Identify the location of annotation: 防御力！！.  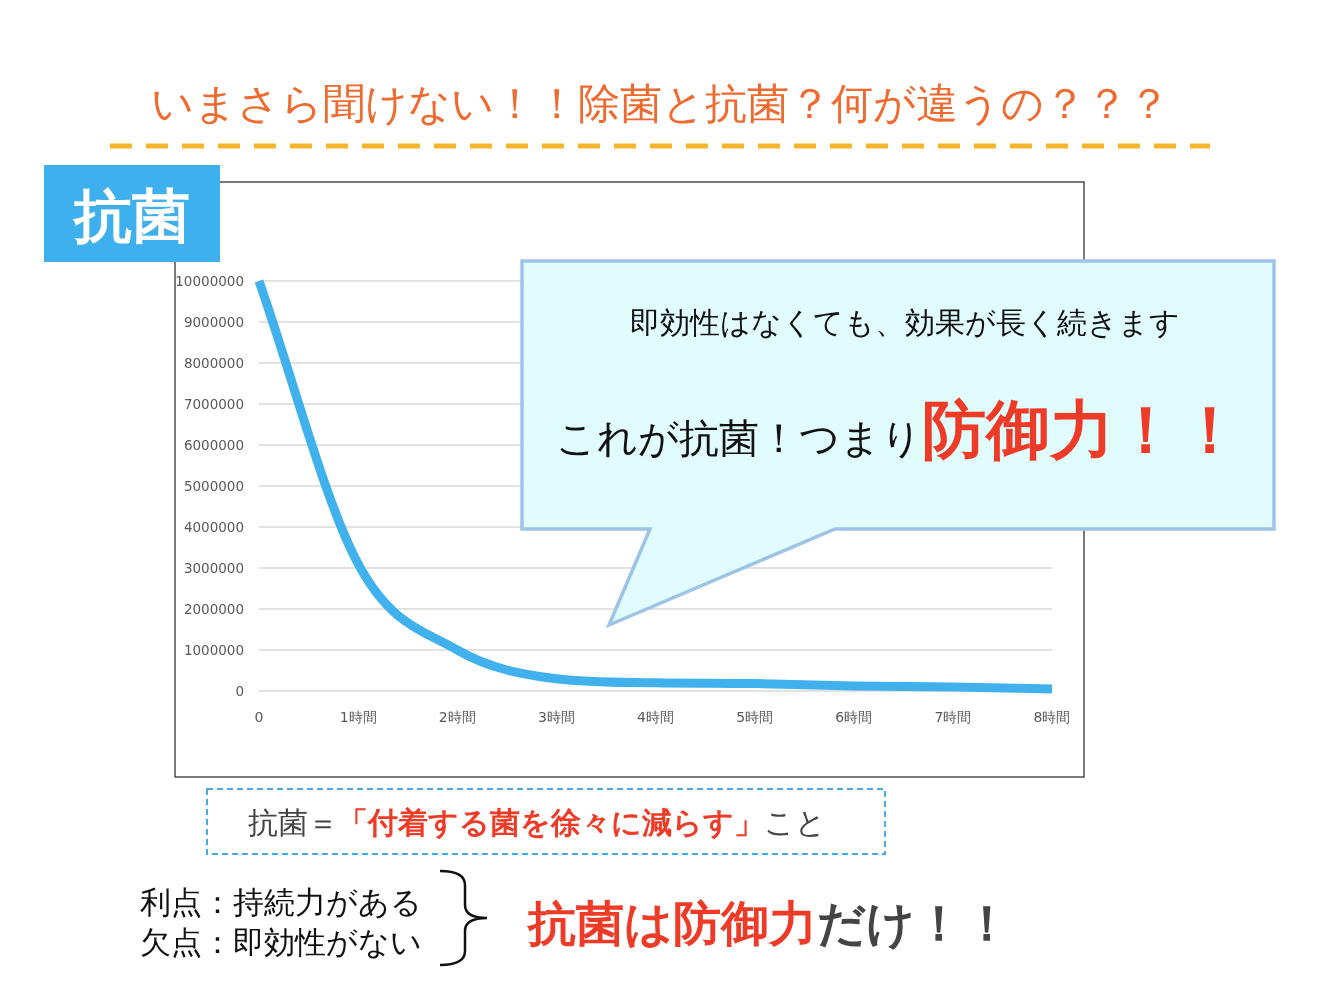
(1082, 430).